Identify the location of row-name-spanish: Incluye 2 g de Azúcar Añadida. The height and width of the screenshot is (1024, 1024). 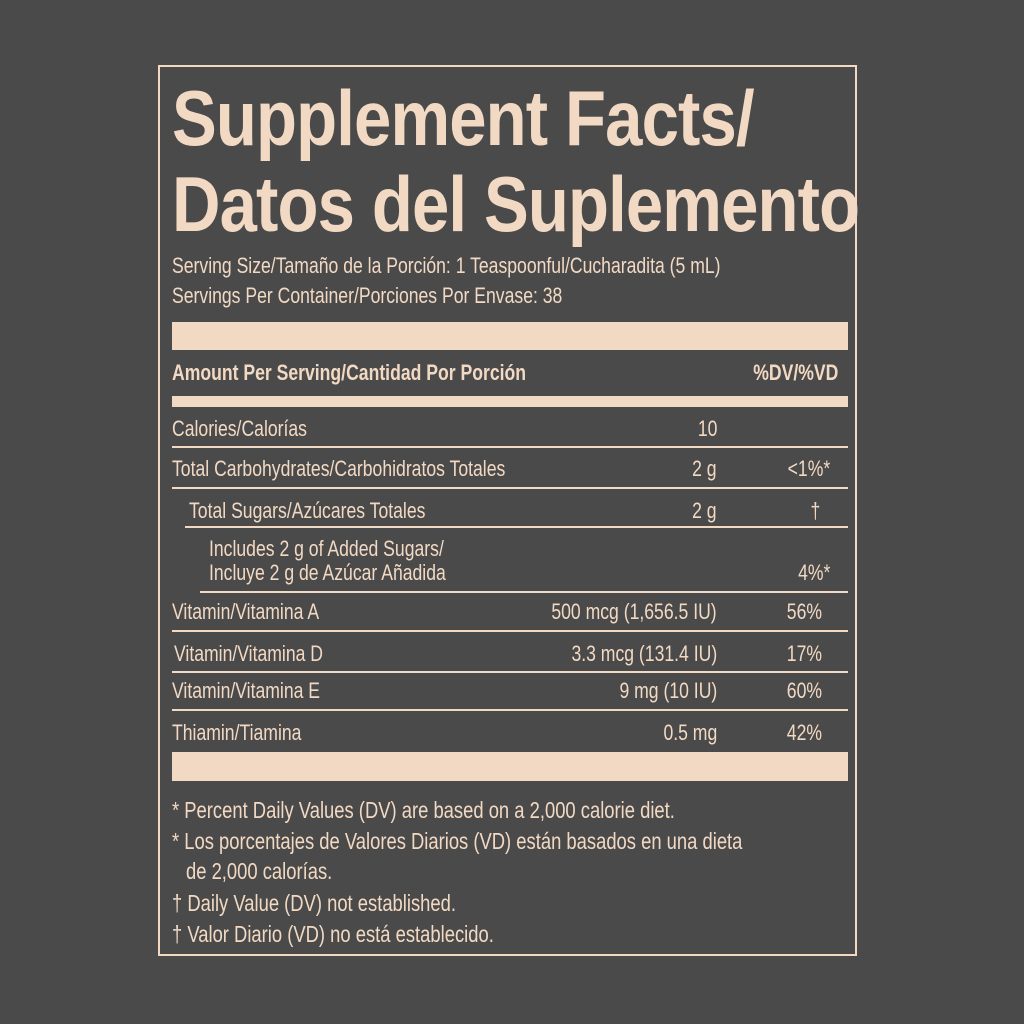
(327, 572).